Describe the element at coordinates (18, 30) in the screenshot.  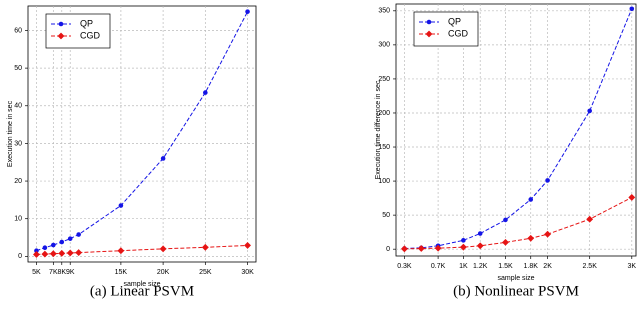
I see `y-tick-label: 60` at that location.